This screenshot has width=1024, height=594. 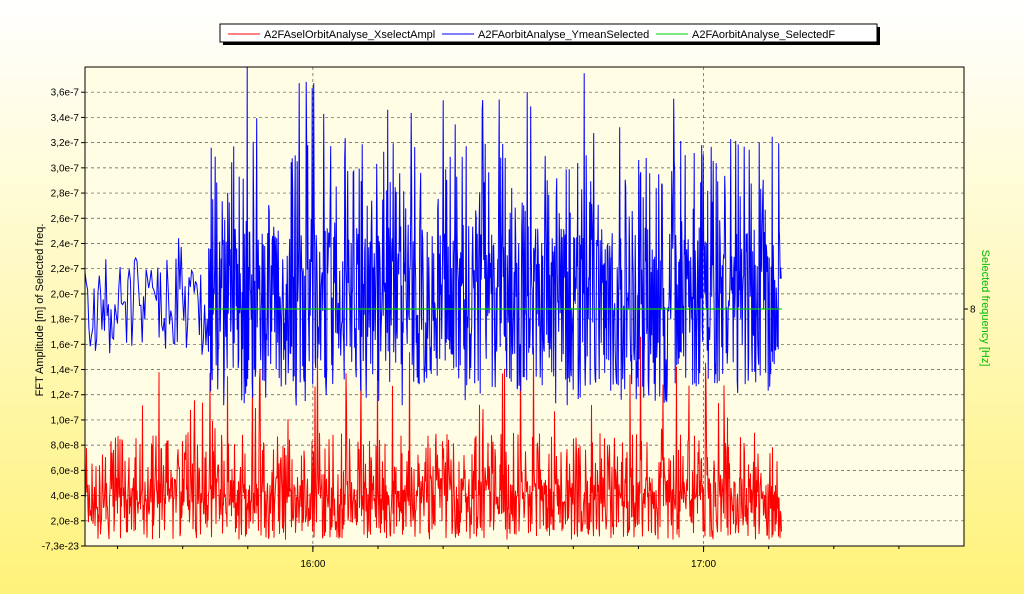 I want to click on y2-tick-label: 8, so click(x=973, y=310).